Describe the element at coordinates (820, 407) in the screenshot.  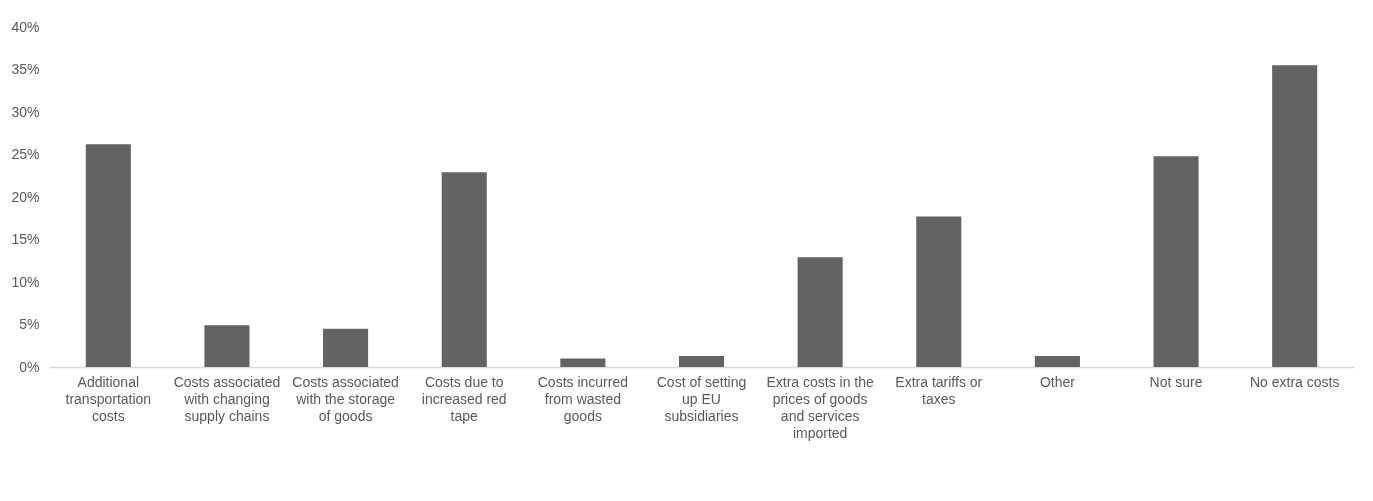
I see `x-tick-label: Extra costs in the prices of goods and services imported` at that location.